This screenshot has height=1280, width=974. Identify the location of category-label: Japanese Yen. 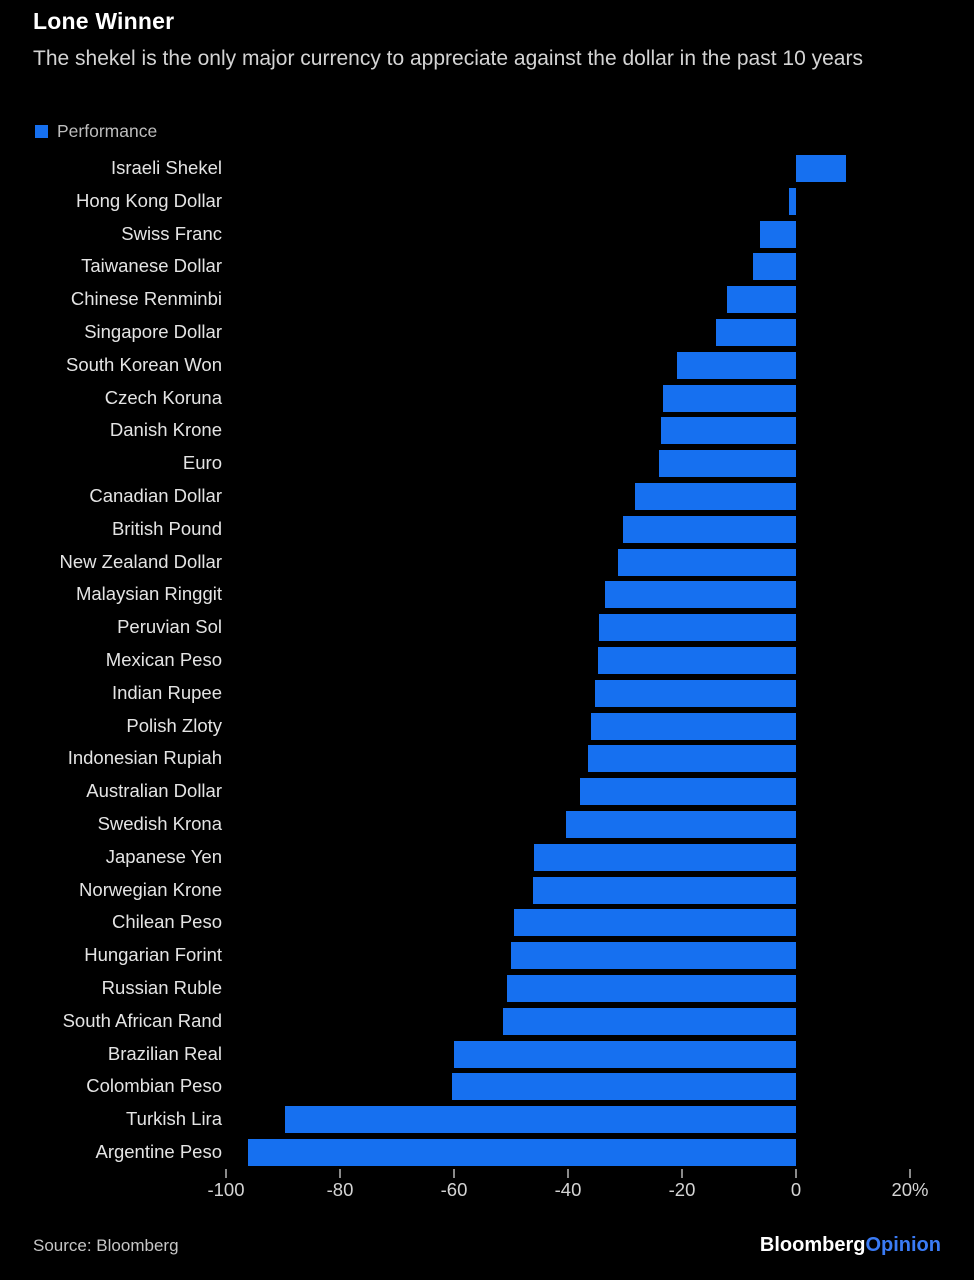
(163, 856).